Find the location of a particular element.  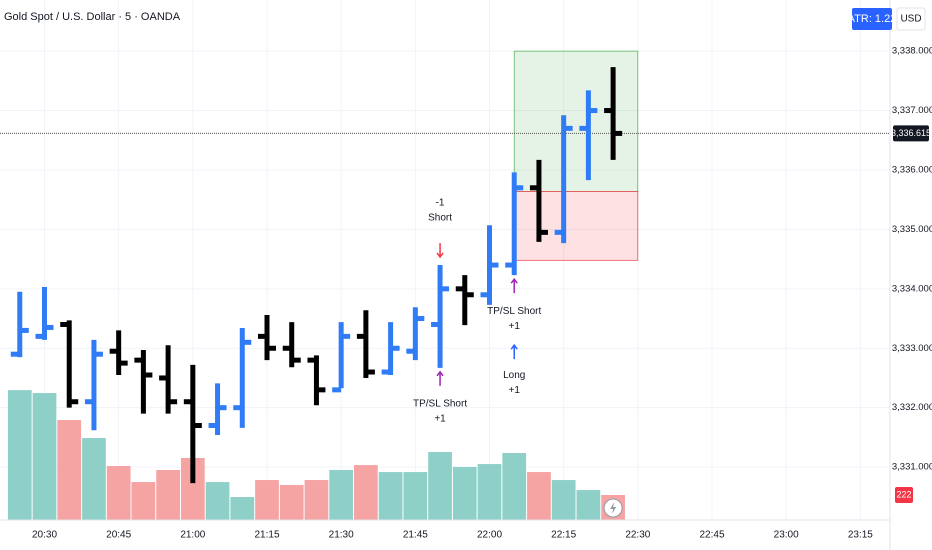

chart-title: Gold Spot / U.S. Dollar · 5 · OANDA is located at coordinates (92, 17).